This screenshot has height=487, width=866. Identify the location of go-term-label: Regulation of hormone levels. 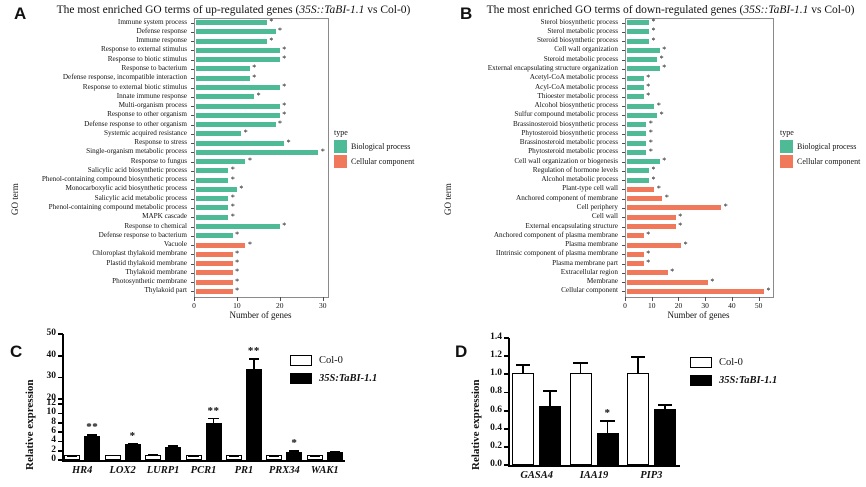
(575, 169).